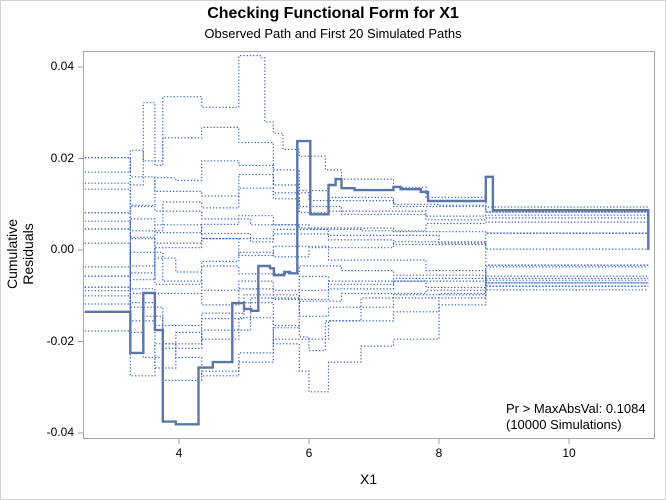 The width and height of the screenshot is (666, 500). Describe the element at coordinates (62, 249) in the screenshot. I see `y-tick-label: 0.00` at that location.